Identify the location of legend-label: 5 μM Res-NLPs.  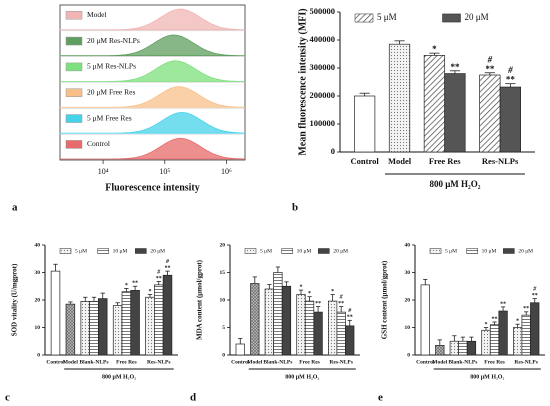
(111, 66).